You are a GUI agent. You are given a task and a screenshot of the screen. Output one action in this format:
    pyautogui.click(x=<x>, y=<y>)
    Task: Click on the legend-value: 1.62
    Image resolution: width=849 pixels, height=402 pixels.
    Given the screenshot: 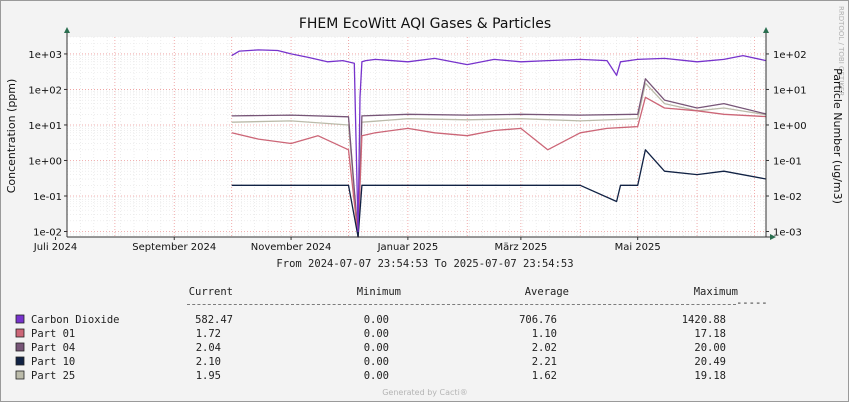 What is the action you would take?
    pyautogui.click(x=544, y=376)
    